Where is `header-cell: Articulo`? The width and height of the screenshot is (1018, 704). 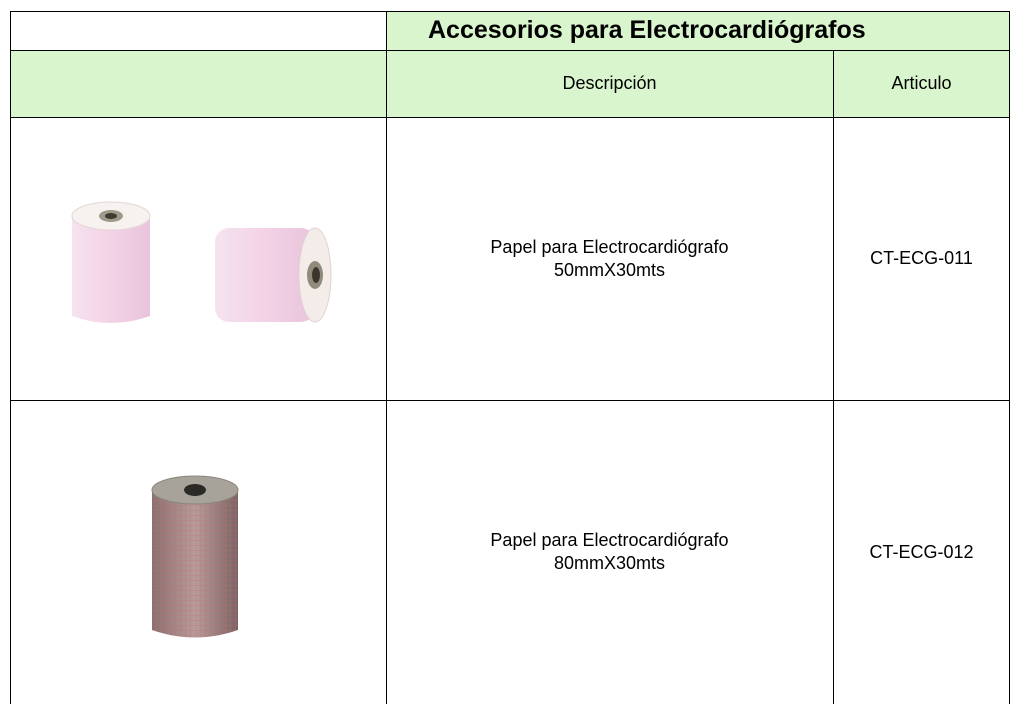
header-cell: Articulo is located at coordinates (921, 83).